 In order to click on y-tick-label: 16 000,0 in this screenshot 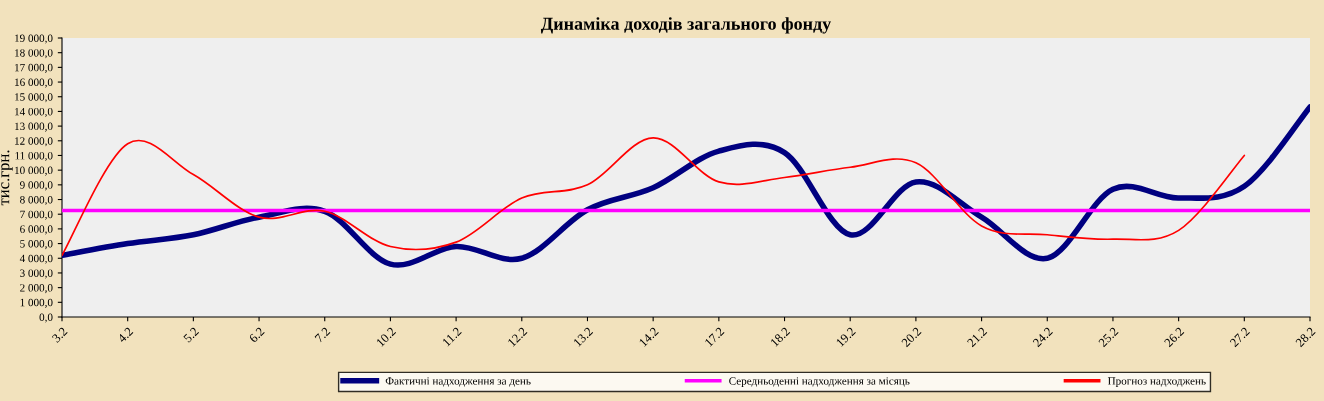, I will do `click(34, 83)`.